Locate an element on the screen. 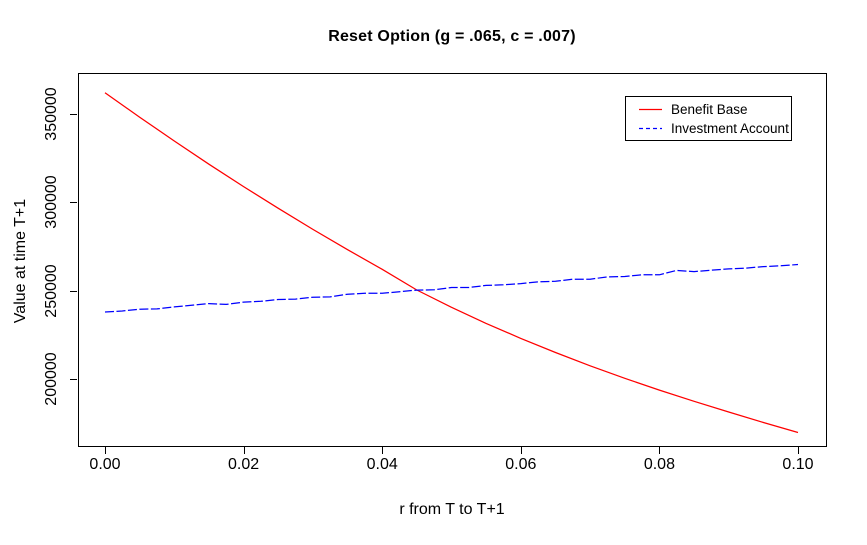 This screenshot has height=545, width=867. chart-title: Reset Option (g = .065, c = .007) is located at coordinates (452, 36).